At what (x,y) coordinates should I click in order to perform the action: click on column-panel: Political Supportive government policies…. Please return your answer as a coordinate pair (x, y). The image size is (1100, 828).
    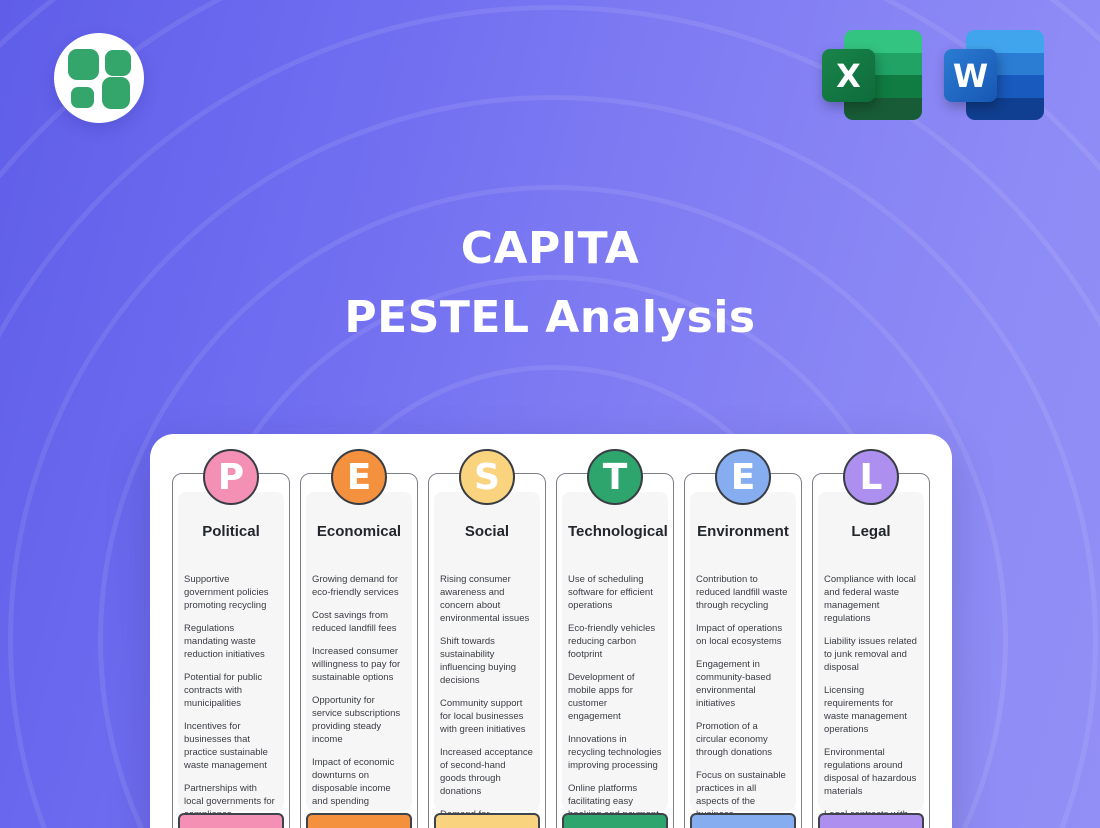
    Looking at the image, I should click on (231, 656).